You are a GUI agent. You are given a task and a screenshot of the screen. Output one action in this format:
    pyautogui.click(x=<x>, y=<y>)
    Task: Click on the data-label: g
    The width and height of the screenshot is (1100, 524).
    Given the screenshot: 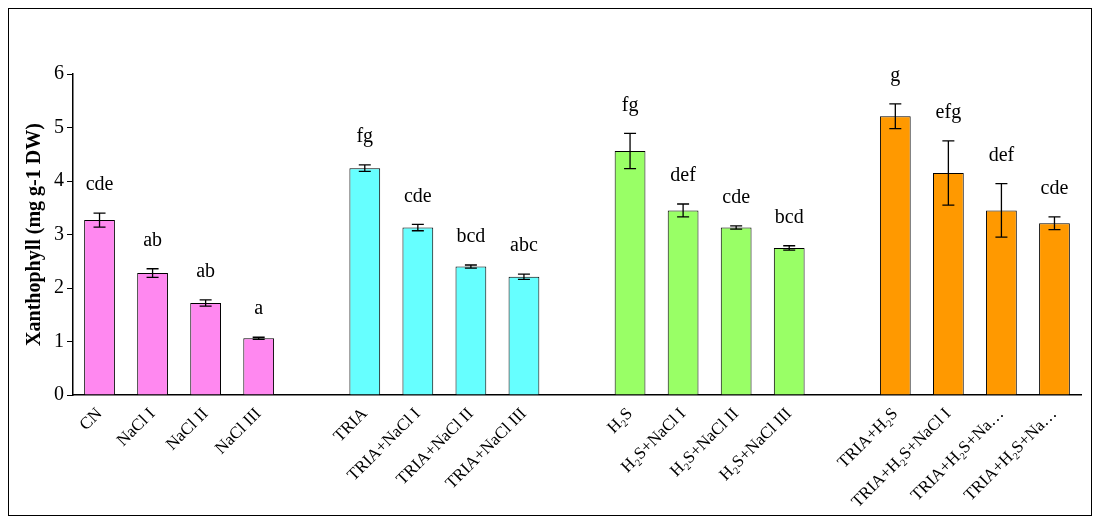 What is the action you would take?
    pyautogui.click(x=895, y=75)
    